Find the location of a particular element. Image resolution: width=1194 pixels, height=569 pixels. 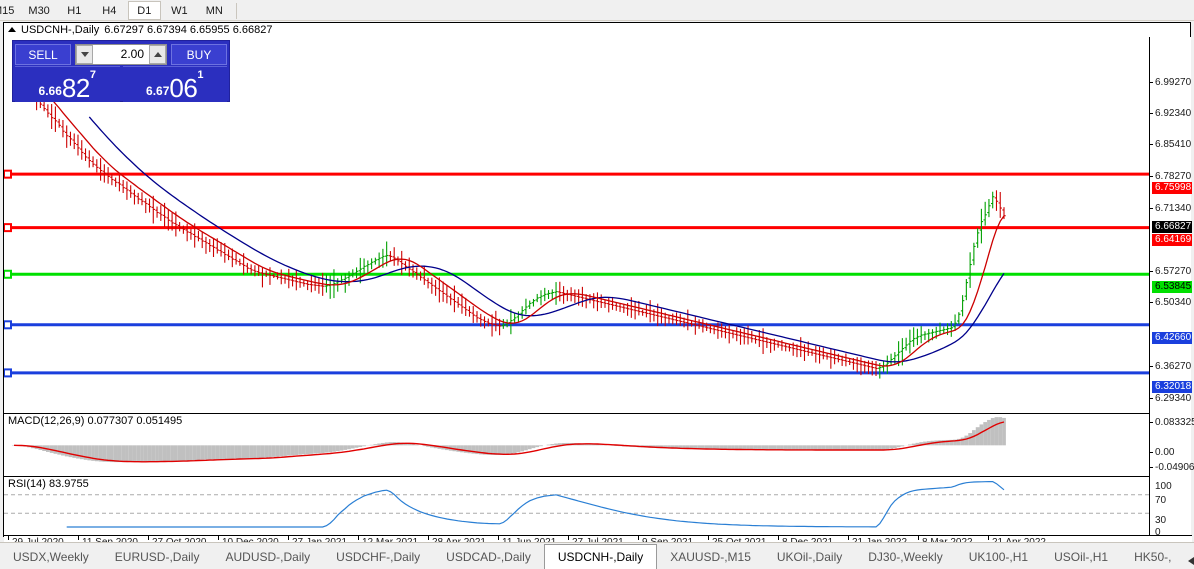

volume-input: 2.00 is located at coordinates (121, 54).